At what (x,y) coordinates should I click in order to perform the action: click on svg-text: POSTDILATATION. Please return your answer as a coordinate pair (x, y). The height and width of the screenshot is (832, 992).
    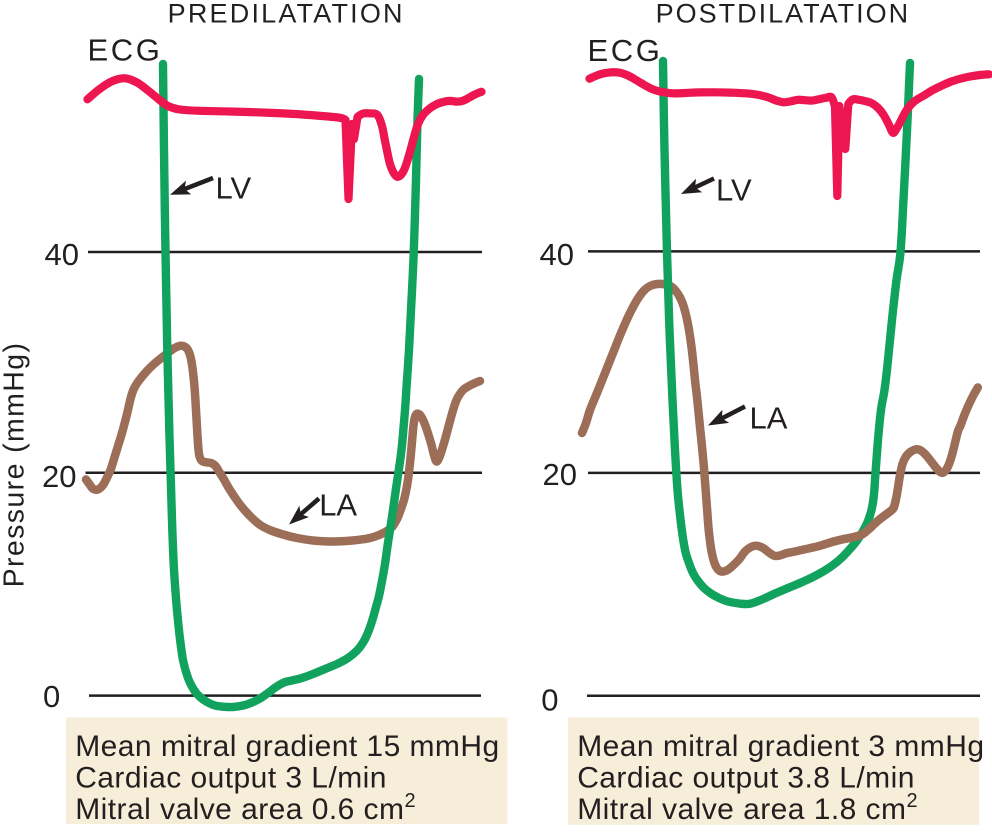
    Looking at the image, I should click on (783, 14).